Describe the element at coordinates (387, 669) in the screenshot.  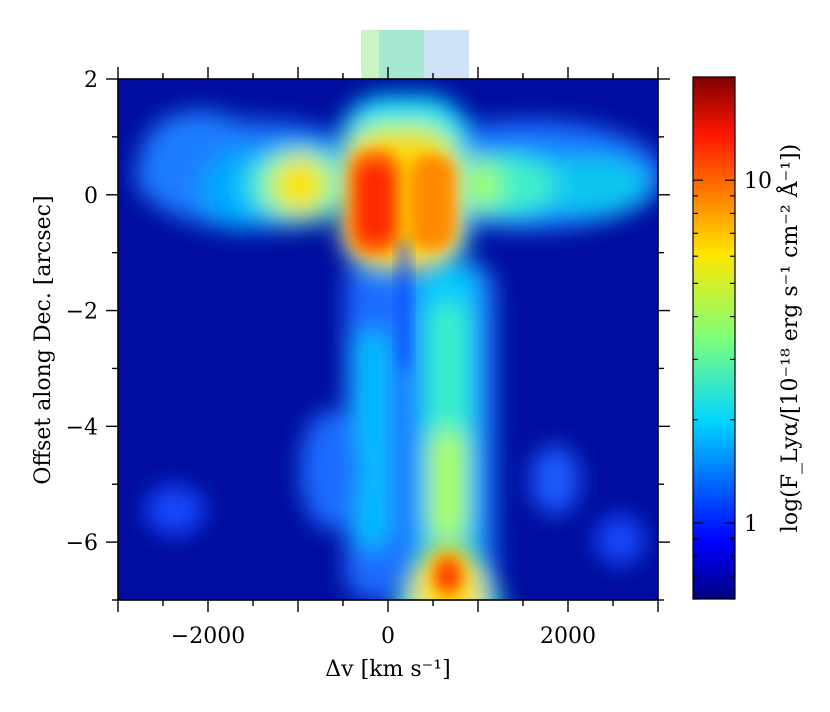
I see `x-axis-label: Δv [km s⁻¹]` at that location.